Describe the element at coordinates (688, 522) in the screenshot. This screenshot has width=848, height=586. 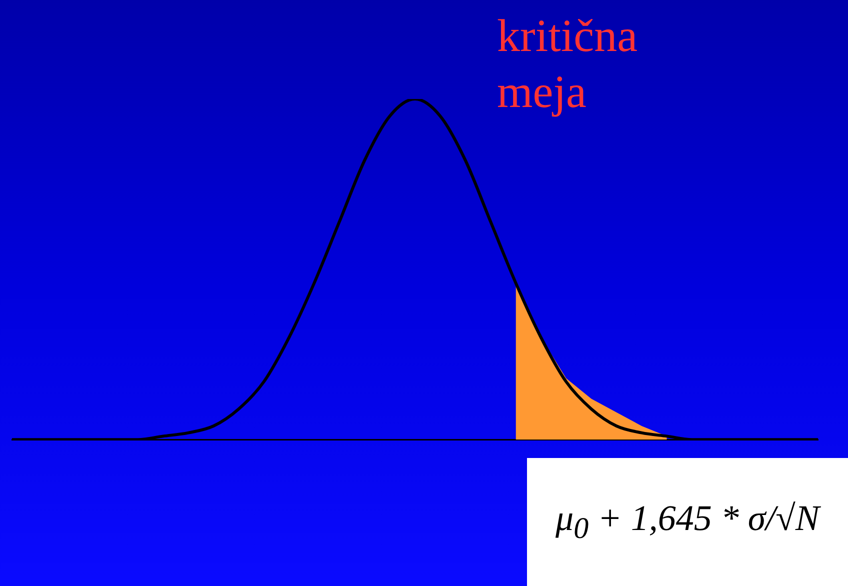
I see `text: μ$_{0}$ + 1,645 * σ/√N` at that location.